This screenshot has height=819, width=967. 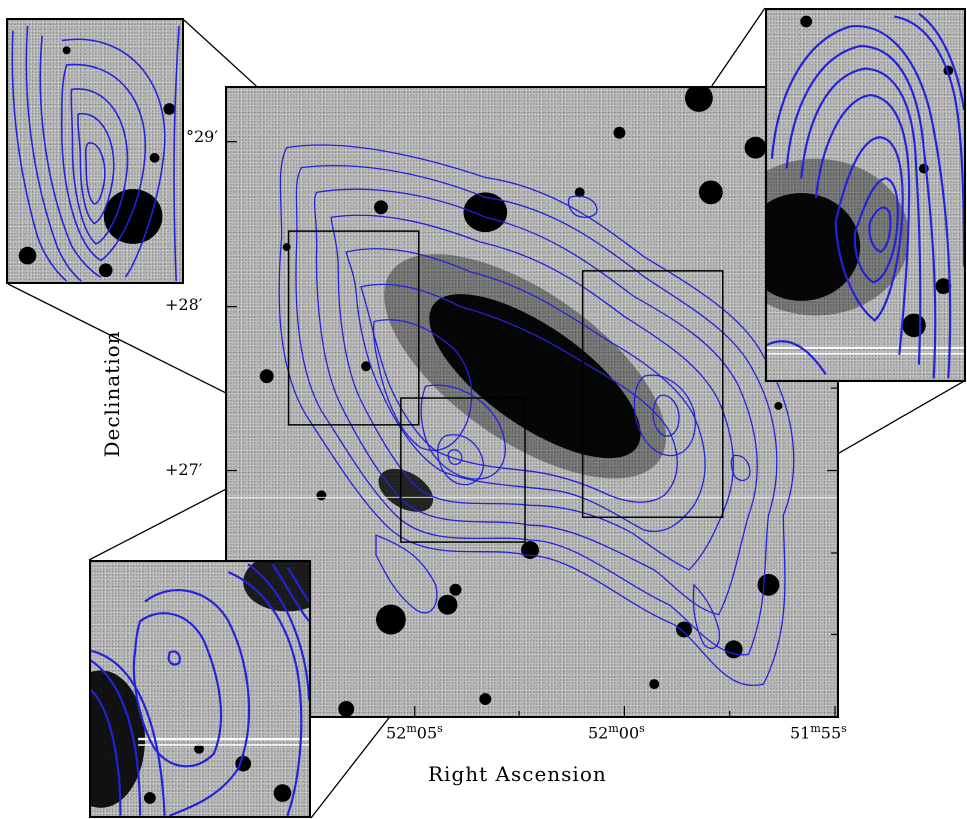 I want to click on y-tick-label-3: +27′, so click(x=184, y=469).